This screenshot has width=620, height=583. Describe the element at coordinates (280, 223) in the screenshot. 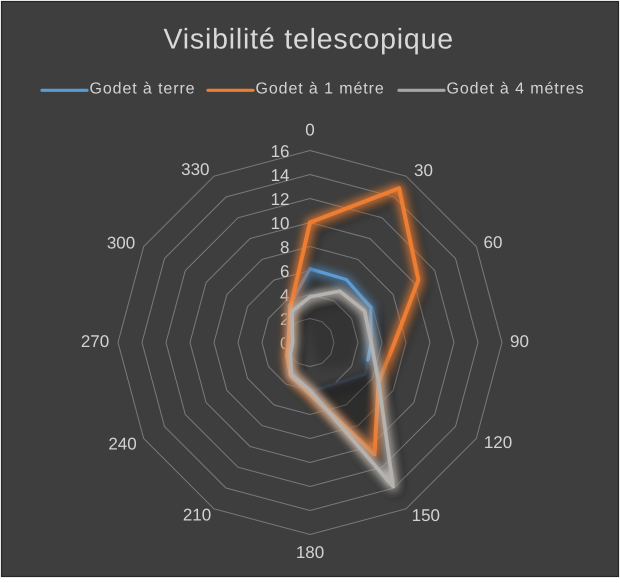

I see `svg-text: 10` at that location.